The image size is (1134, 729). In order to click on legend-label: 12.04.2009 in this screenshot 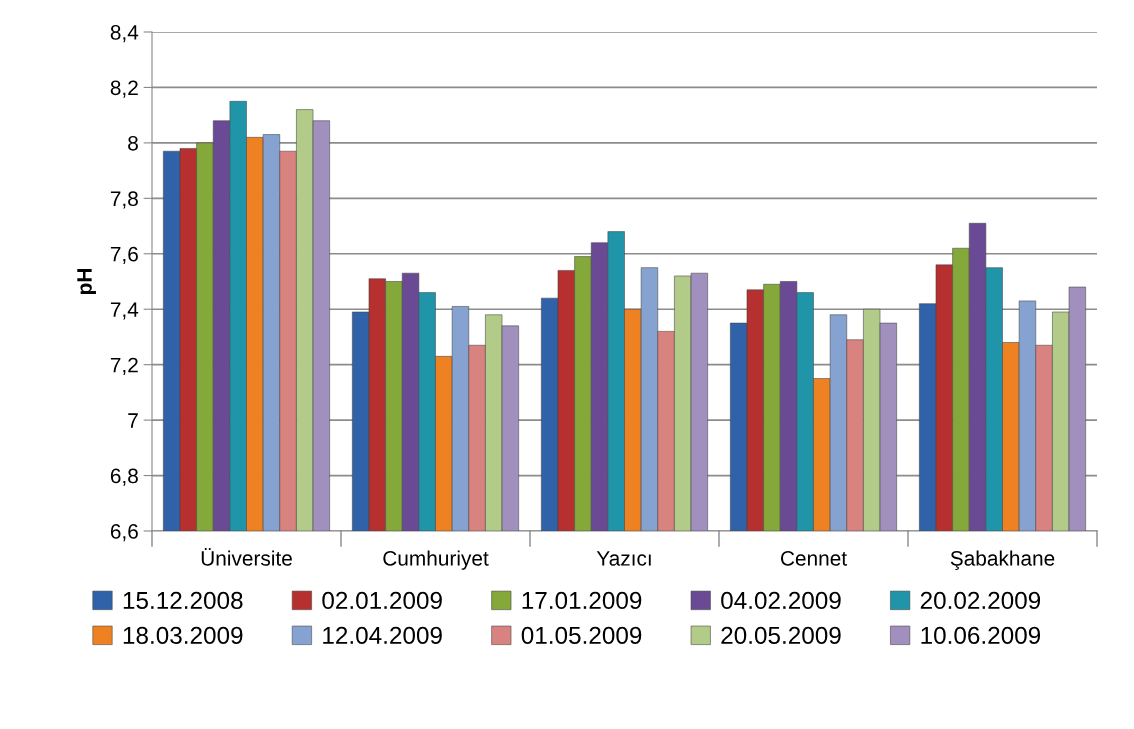, I will do `click(382, 635)`.